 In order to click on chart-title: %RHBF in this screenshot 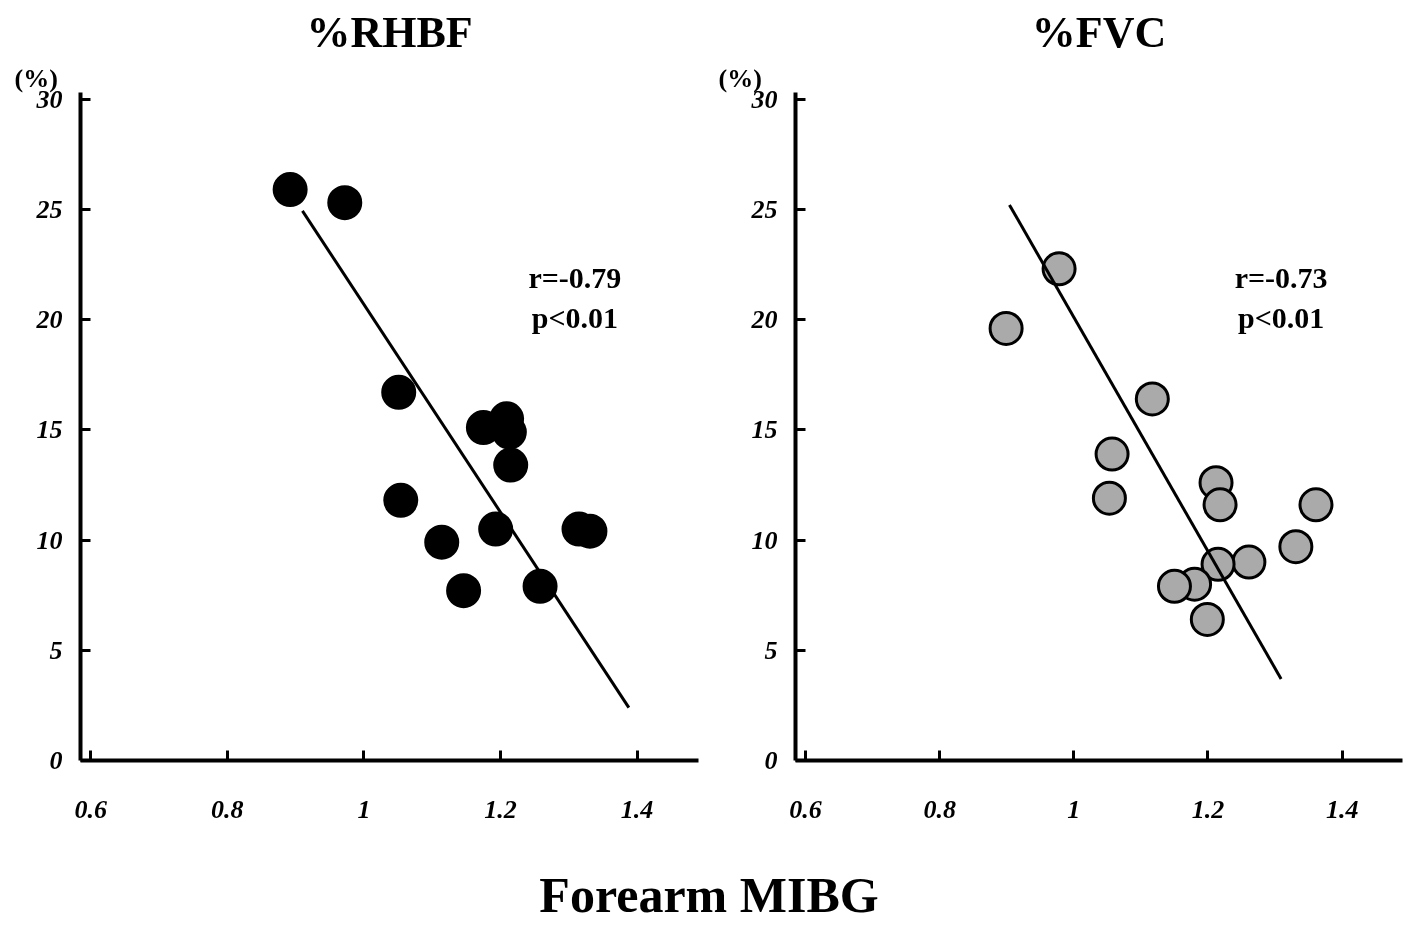, I will do `click(389, 32)`.